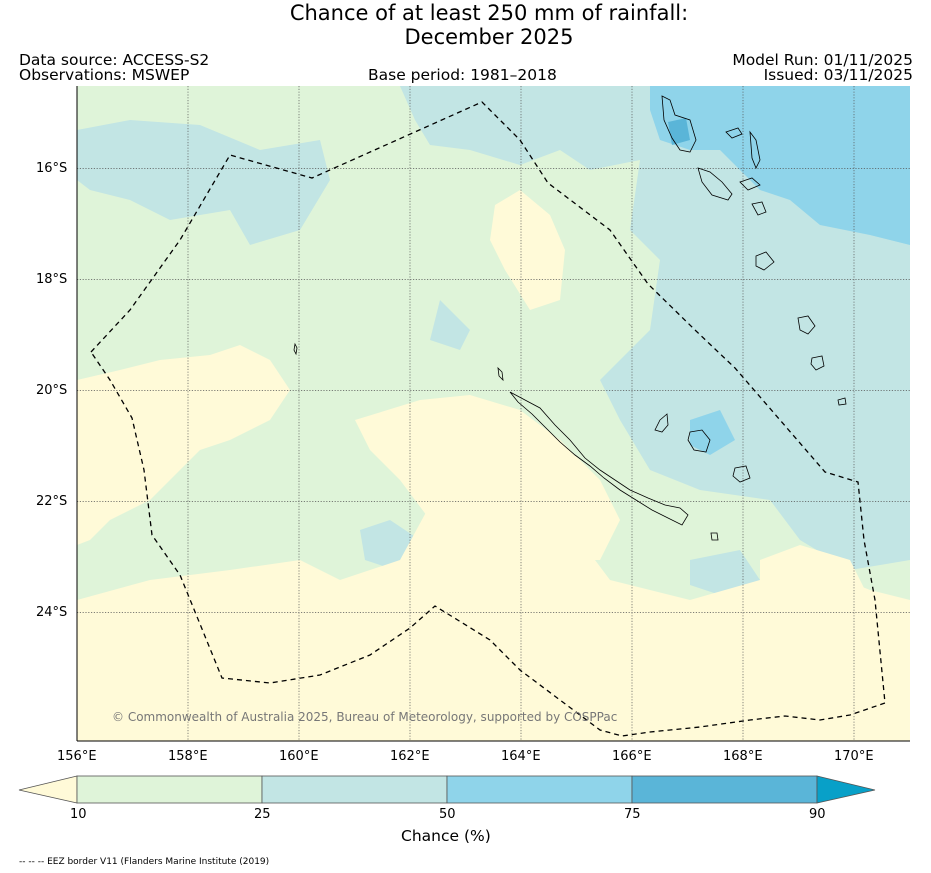  What do you see at coordinates (48, 789) in the screenshot?
I see `colorbar-extend-low` at bounding box center [48, 789].